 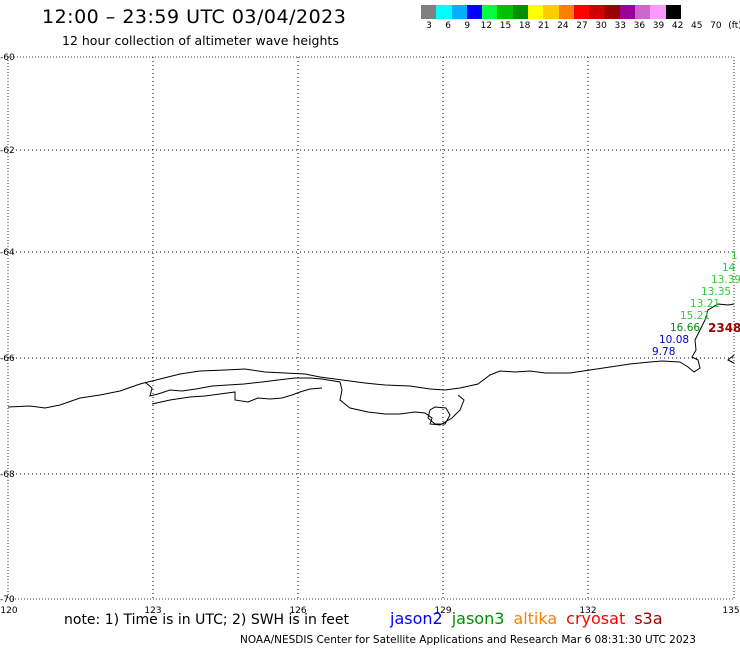 What do you see at coordinates (695, 316) in the screenshot?
I see `swh-label: 15.21` at bounding box center [695, 316].